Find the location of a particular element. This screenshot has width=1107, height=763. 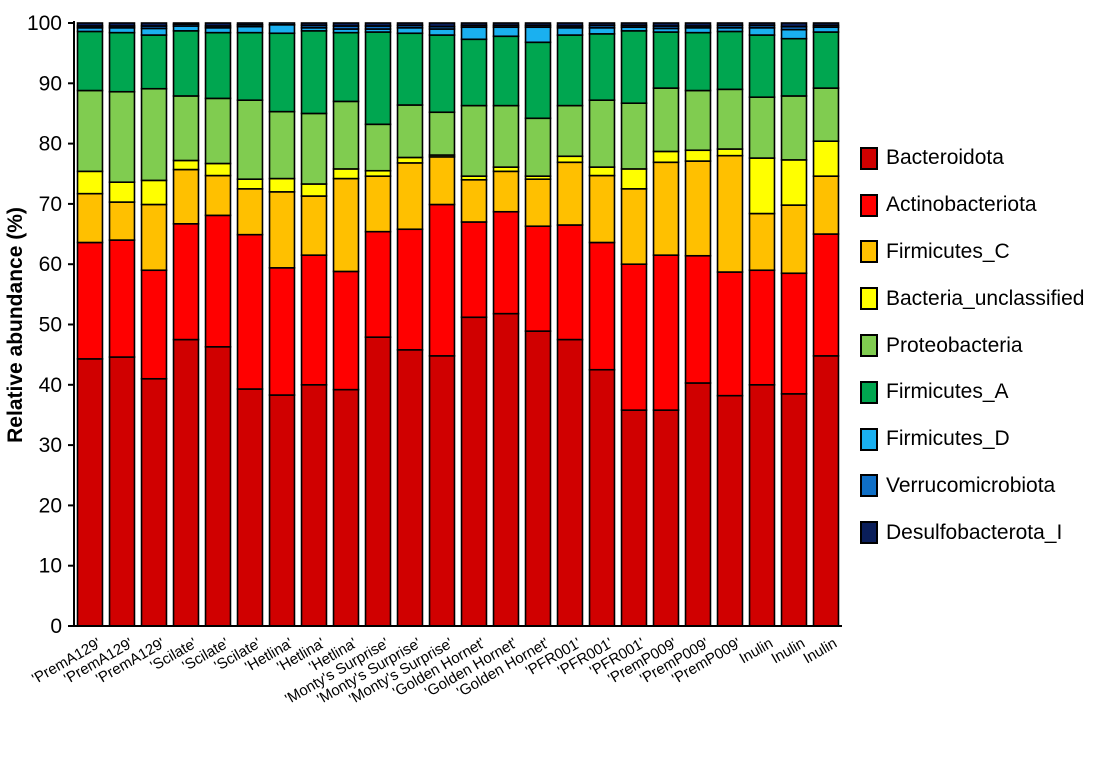

y-tick-label-10: 100 is located at coordinates (44, 23).